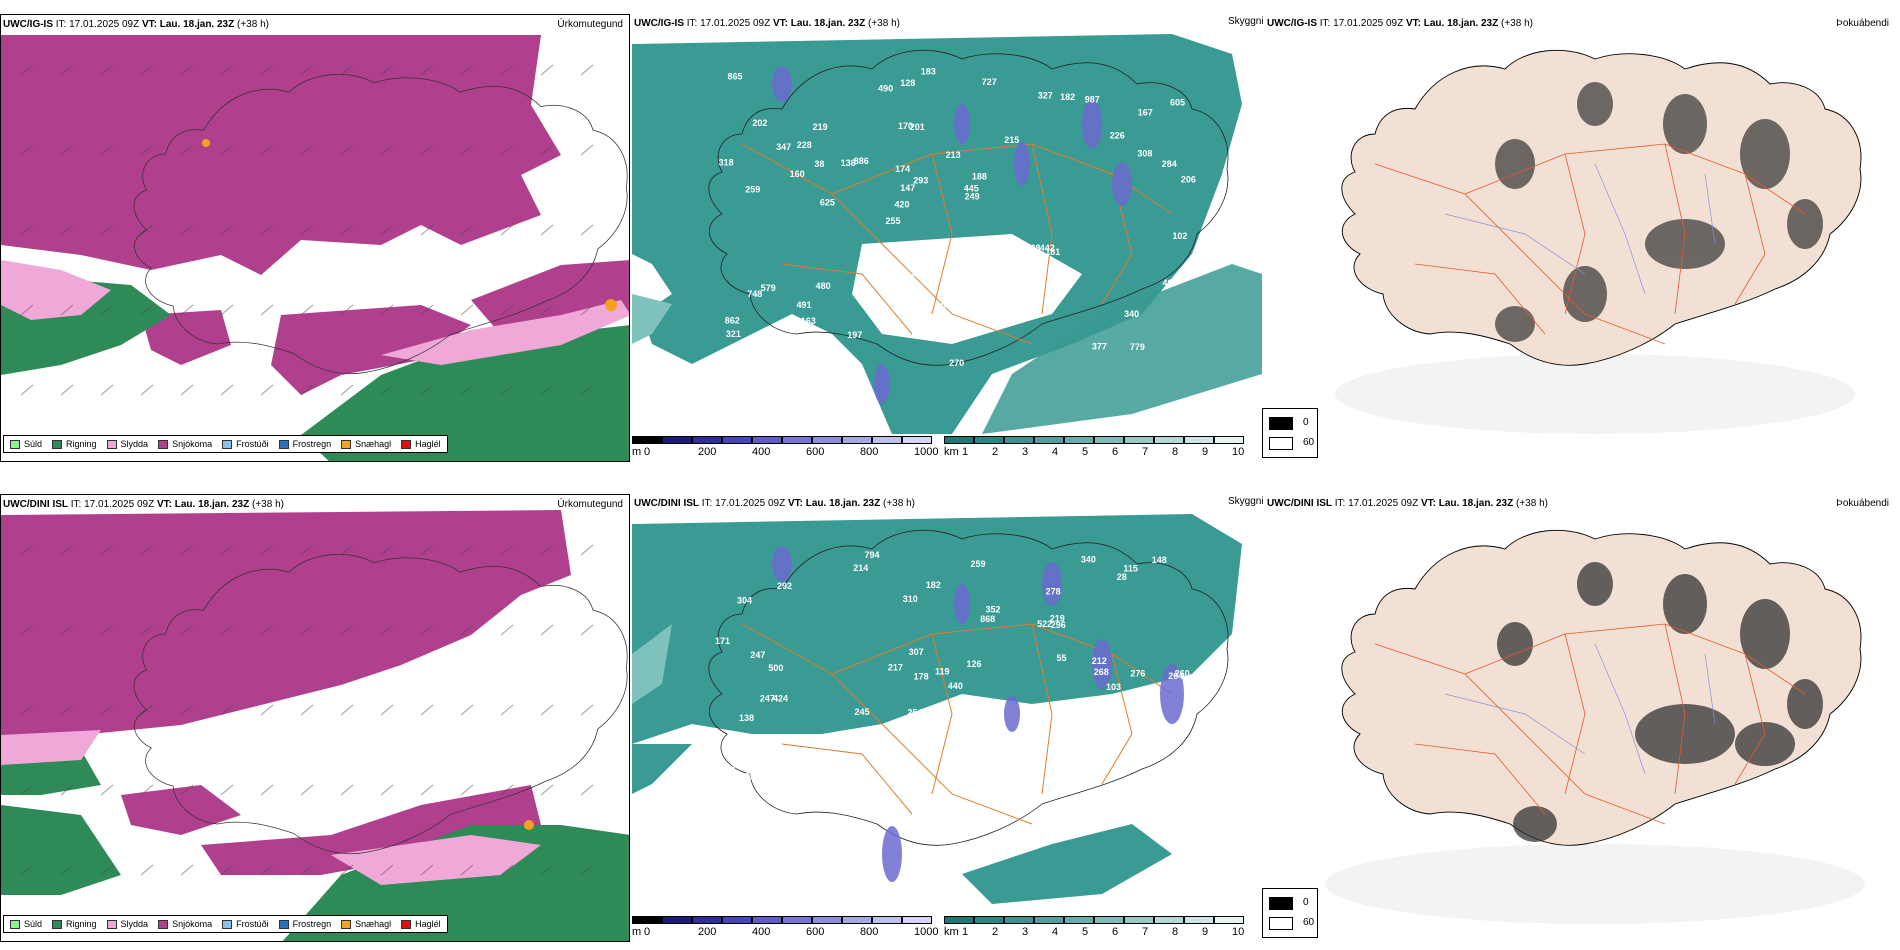 Image resolution: width=1900 pixels, height=950 pixels. What do you see at coordinates (1024, 840) in the screenshot?
I see `peak-label: 325` at bounding box center [1024, 840].